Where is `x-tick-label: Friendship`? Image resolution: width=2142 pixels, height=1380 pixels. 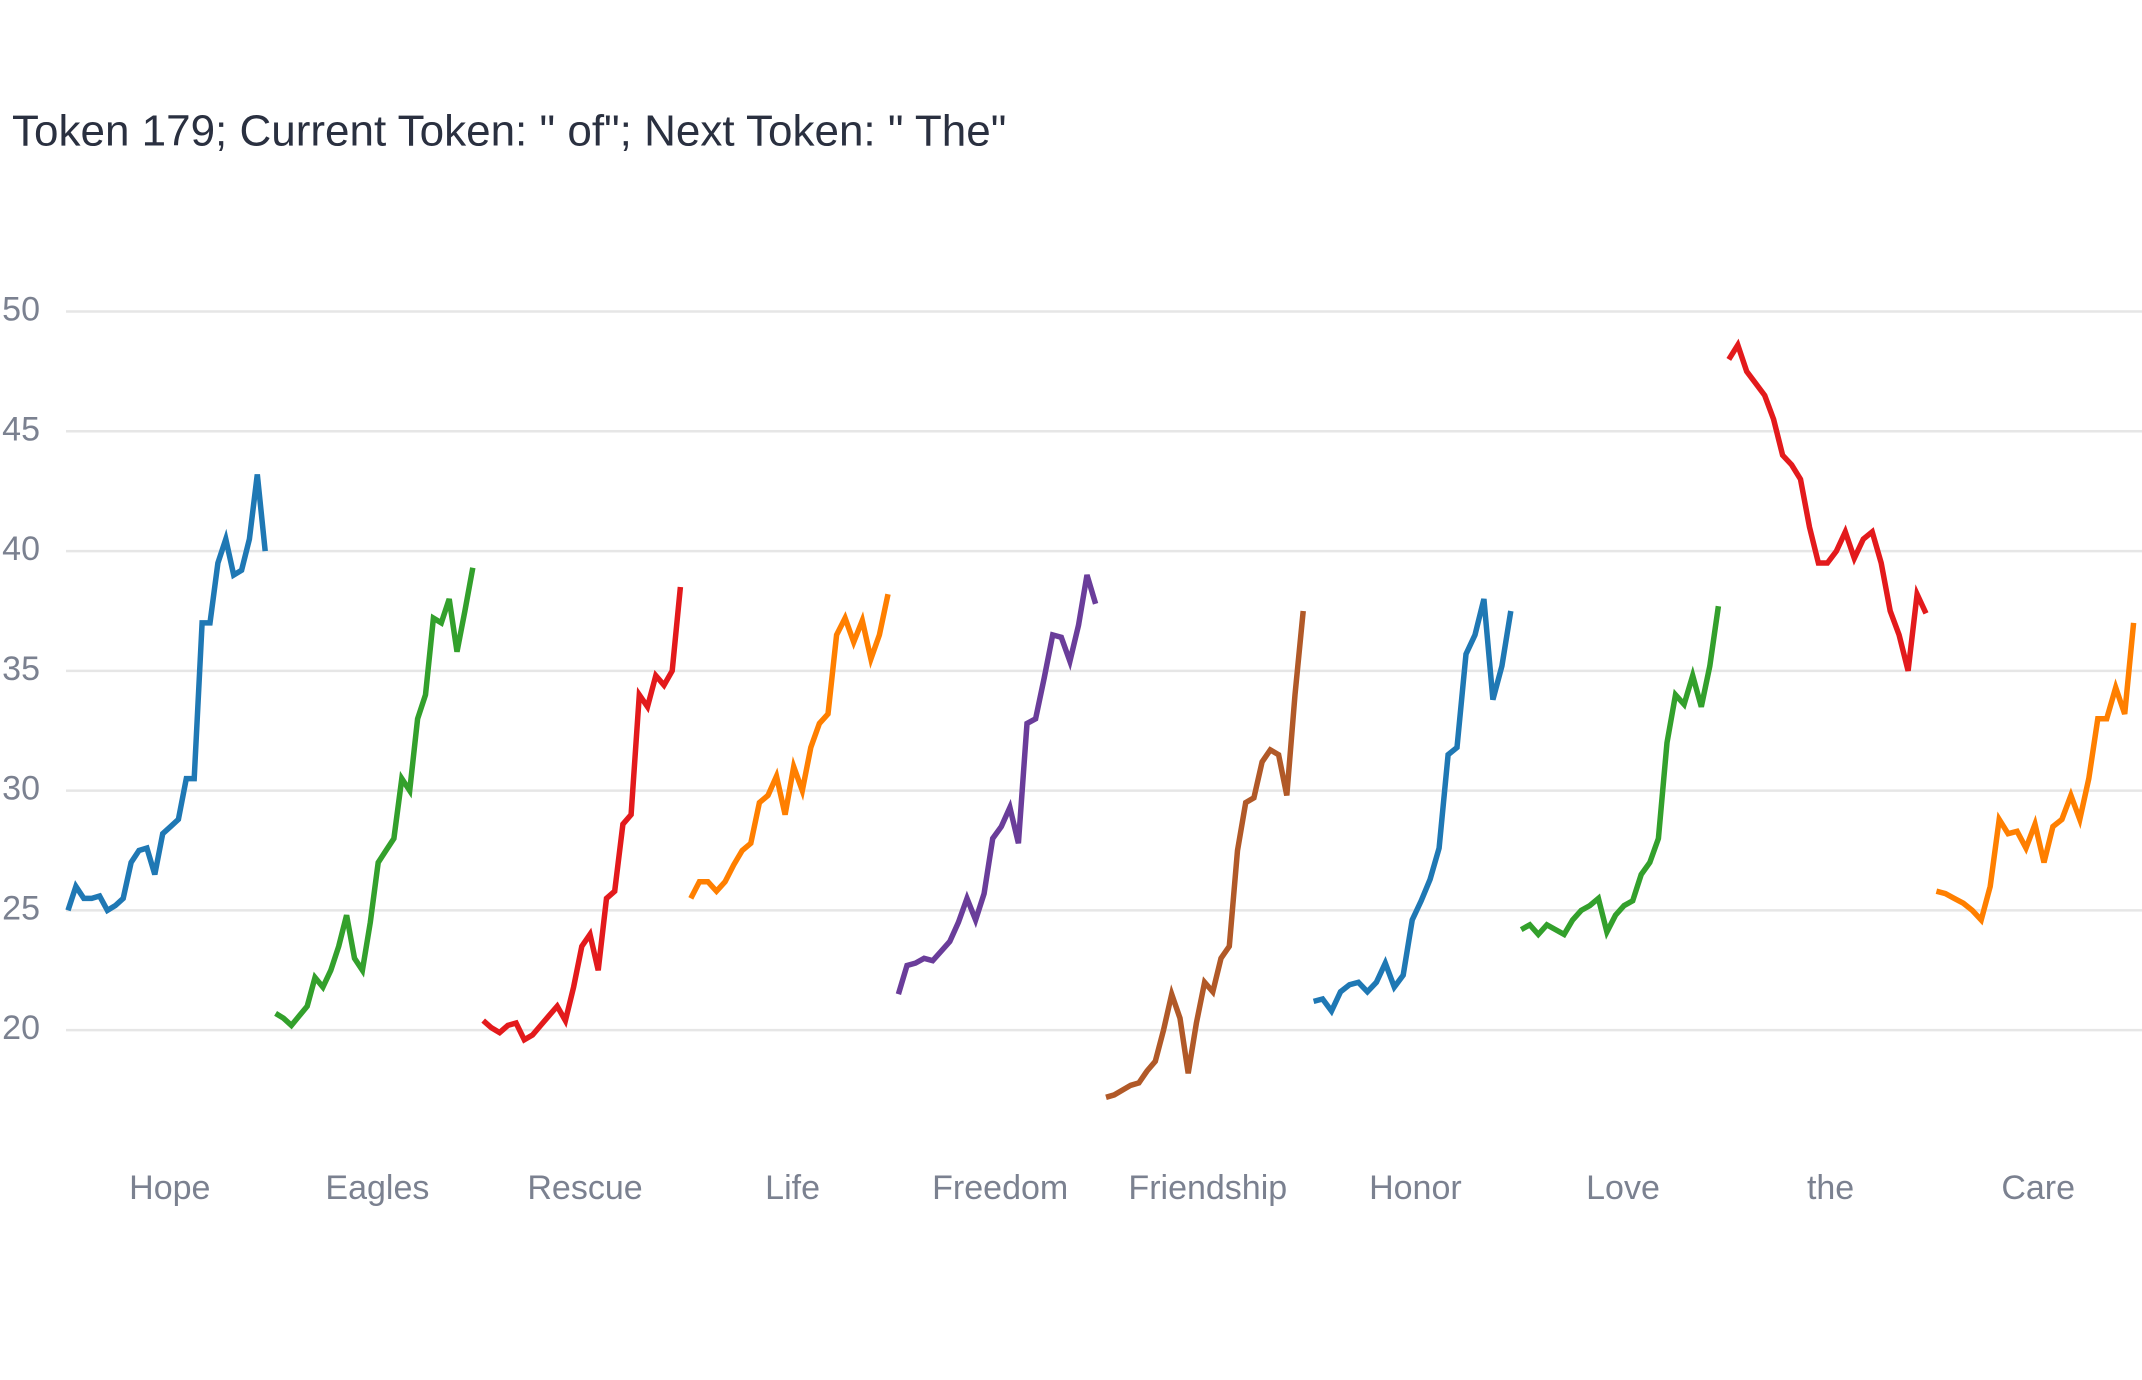 x-tick-label: Friendship is located at coordinates (1207, 1188).